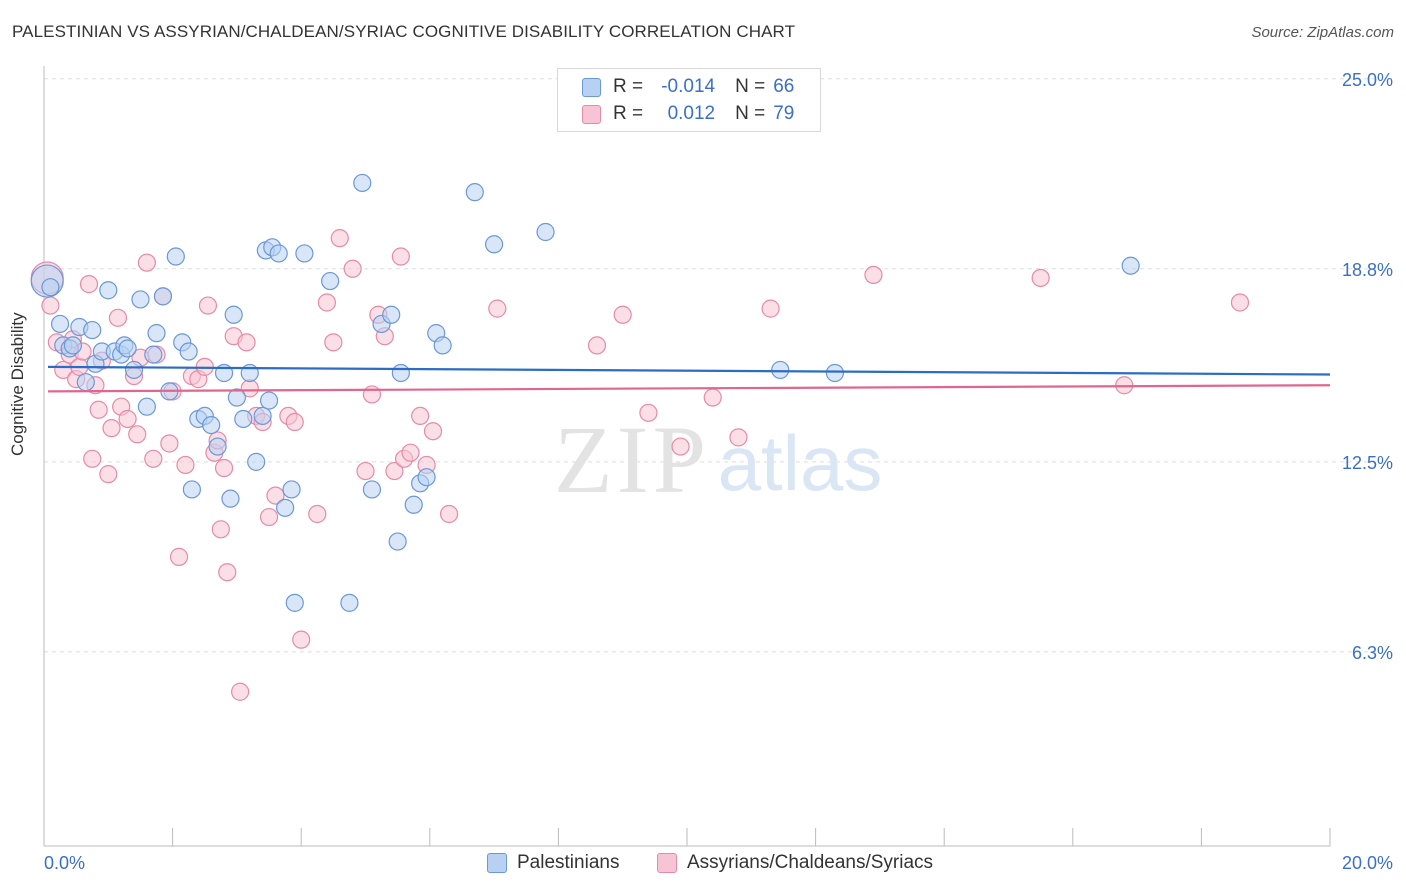  Describe the element at coordinates (1367, 80) in the screenshot. I see `y-tick-label: 25.0%` at that location.